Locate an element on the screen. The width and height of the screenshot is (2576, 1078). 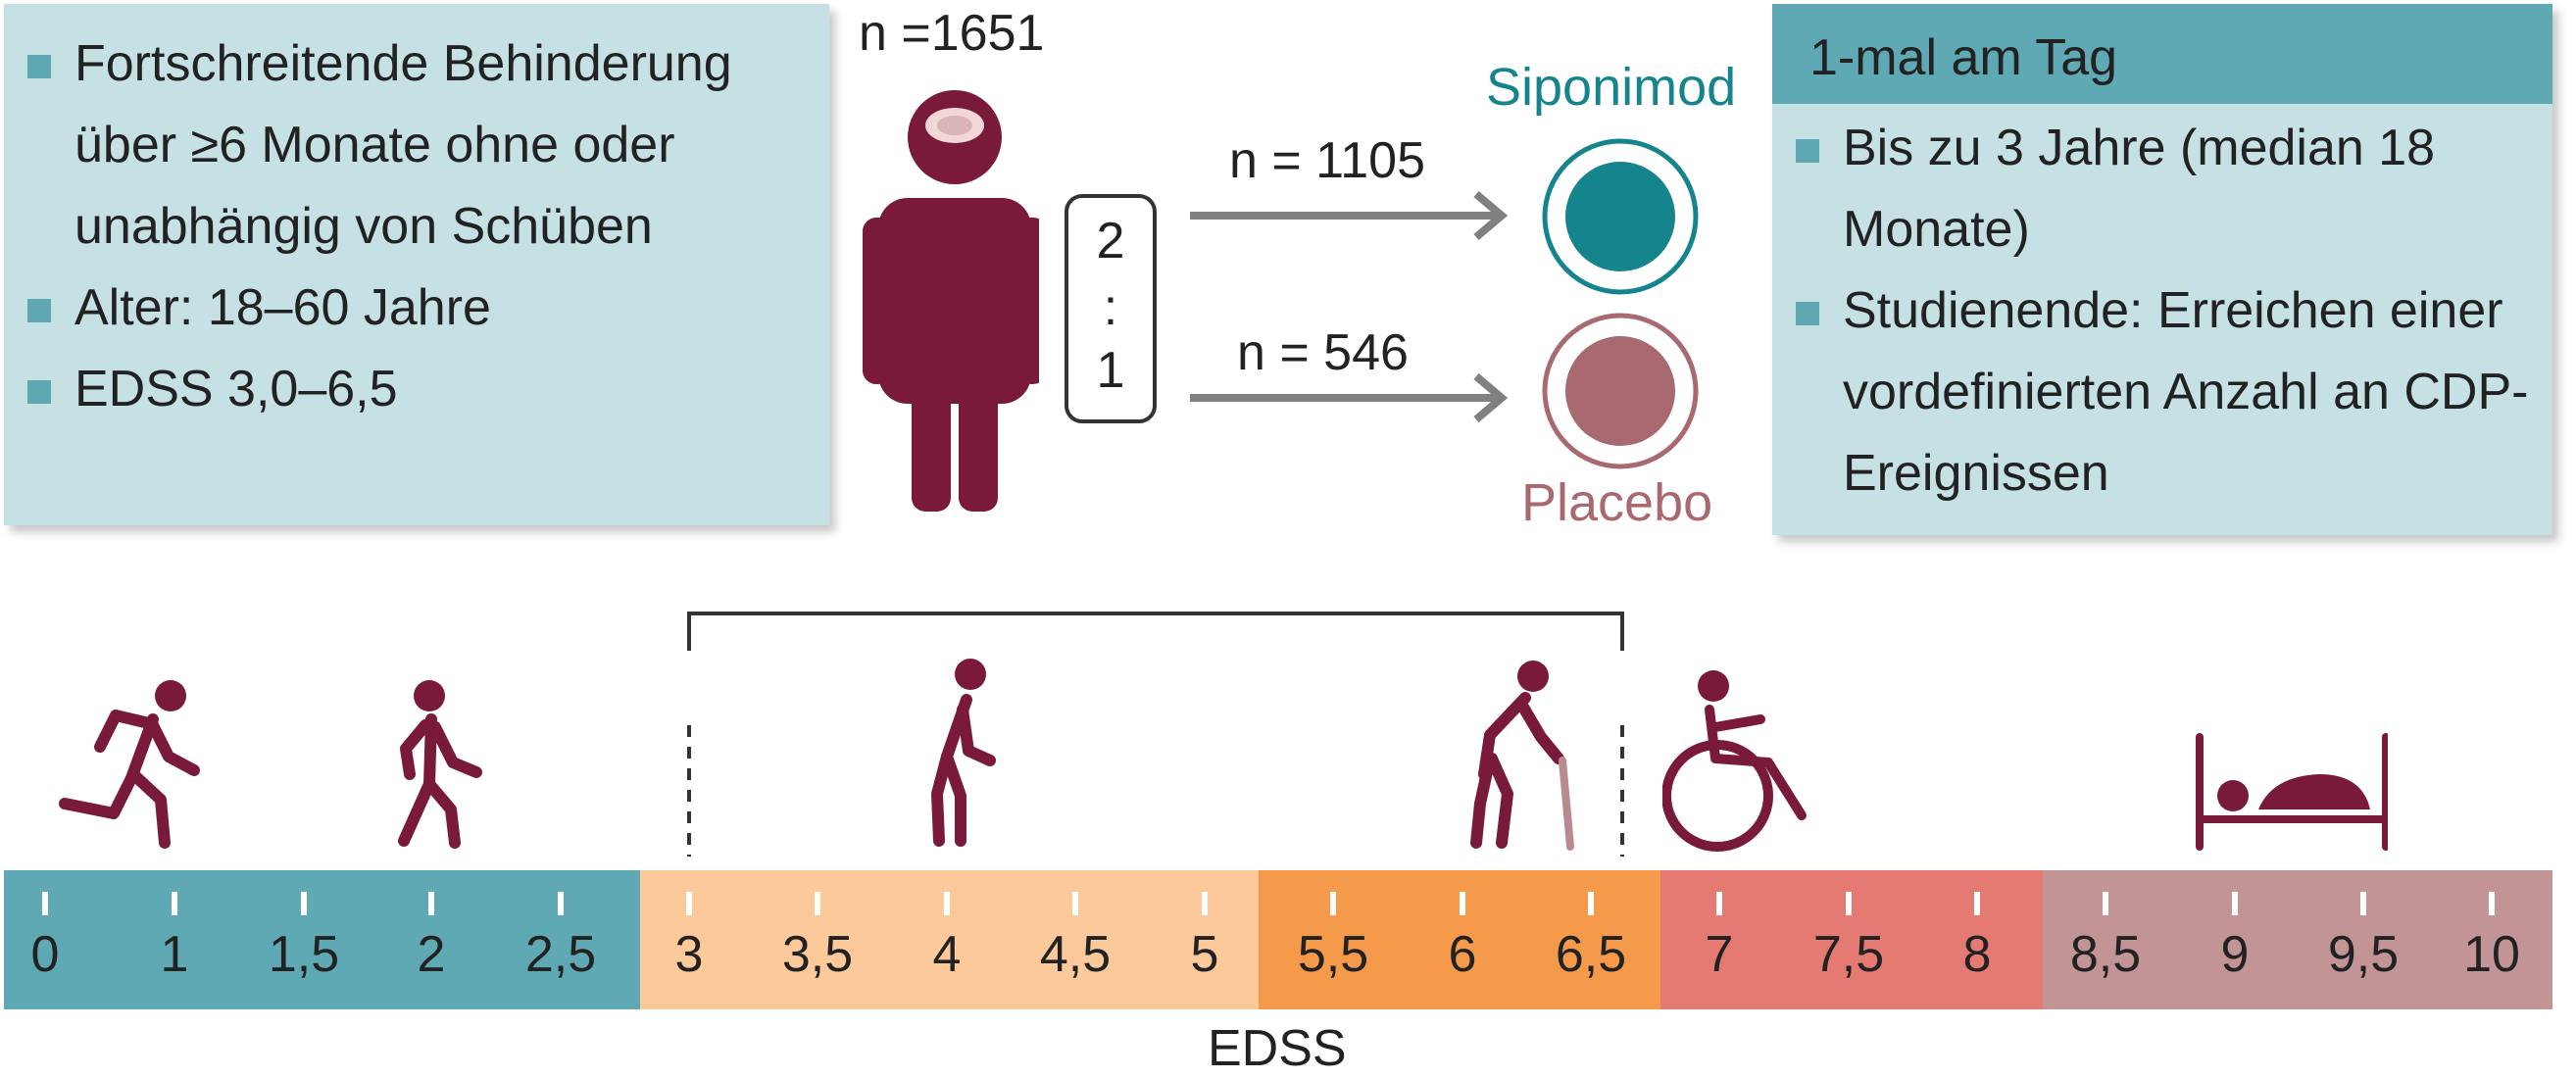
edss-tick-label: 7,5 is located at coordinates (1848, 954).